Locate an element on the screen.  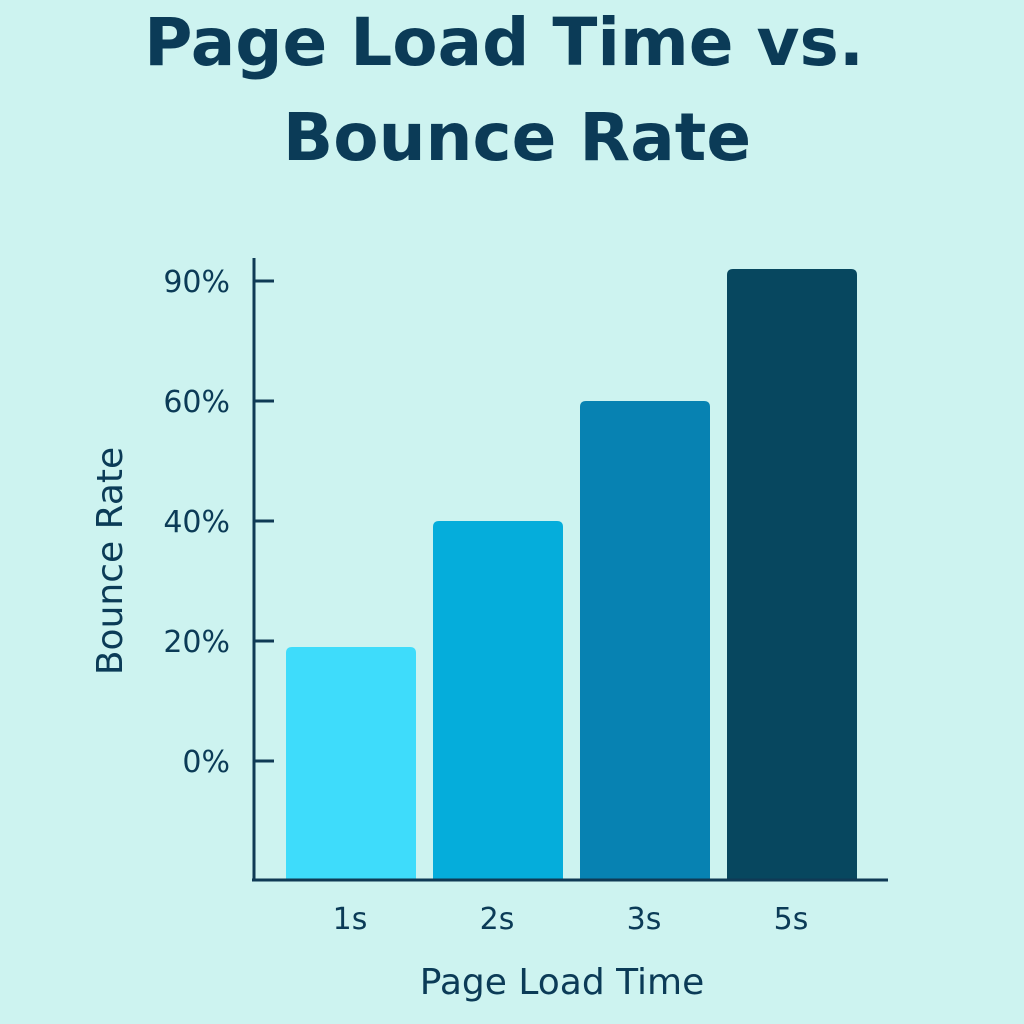
chart-title-line-1: Page Load Time vs. is located at coordinates (504, 42).